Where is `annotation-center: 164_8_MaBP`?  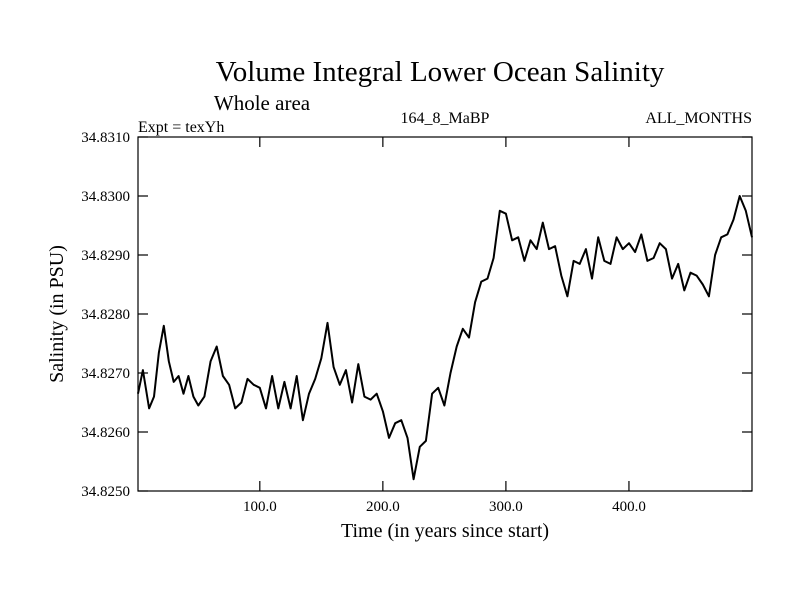 annotation-center: 164_8_MaBP is located at coordinates (445, 118).